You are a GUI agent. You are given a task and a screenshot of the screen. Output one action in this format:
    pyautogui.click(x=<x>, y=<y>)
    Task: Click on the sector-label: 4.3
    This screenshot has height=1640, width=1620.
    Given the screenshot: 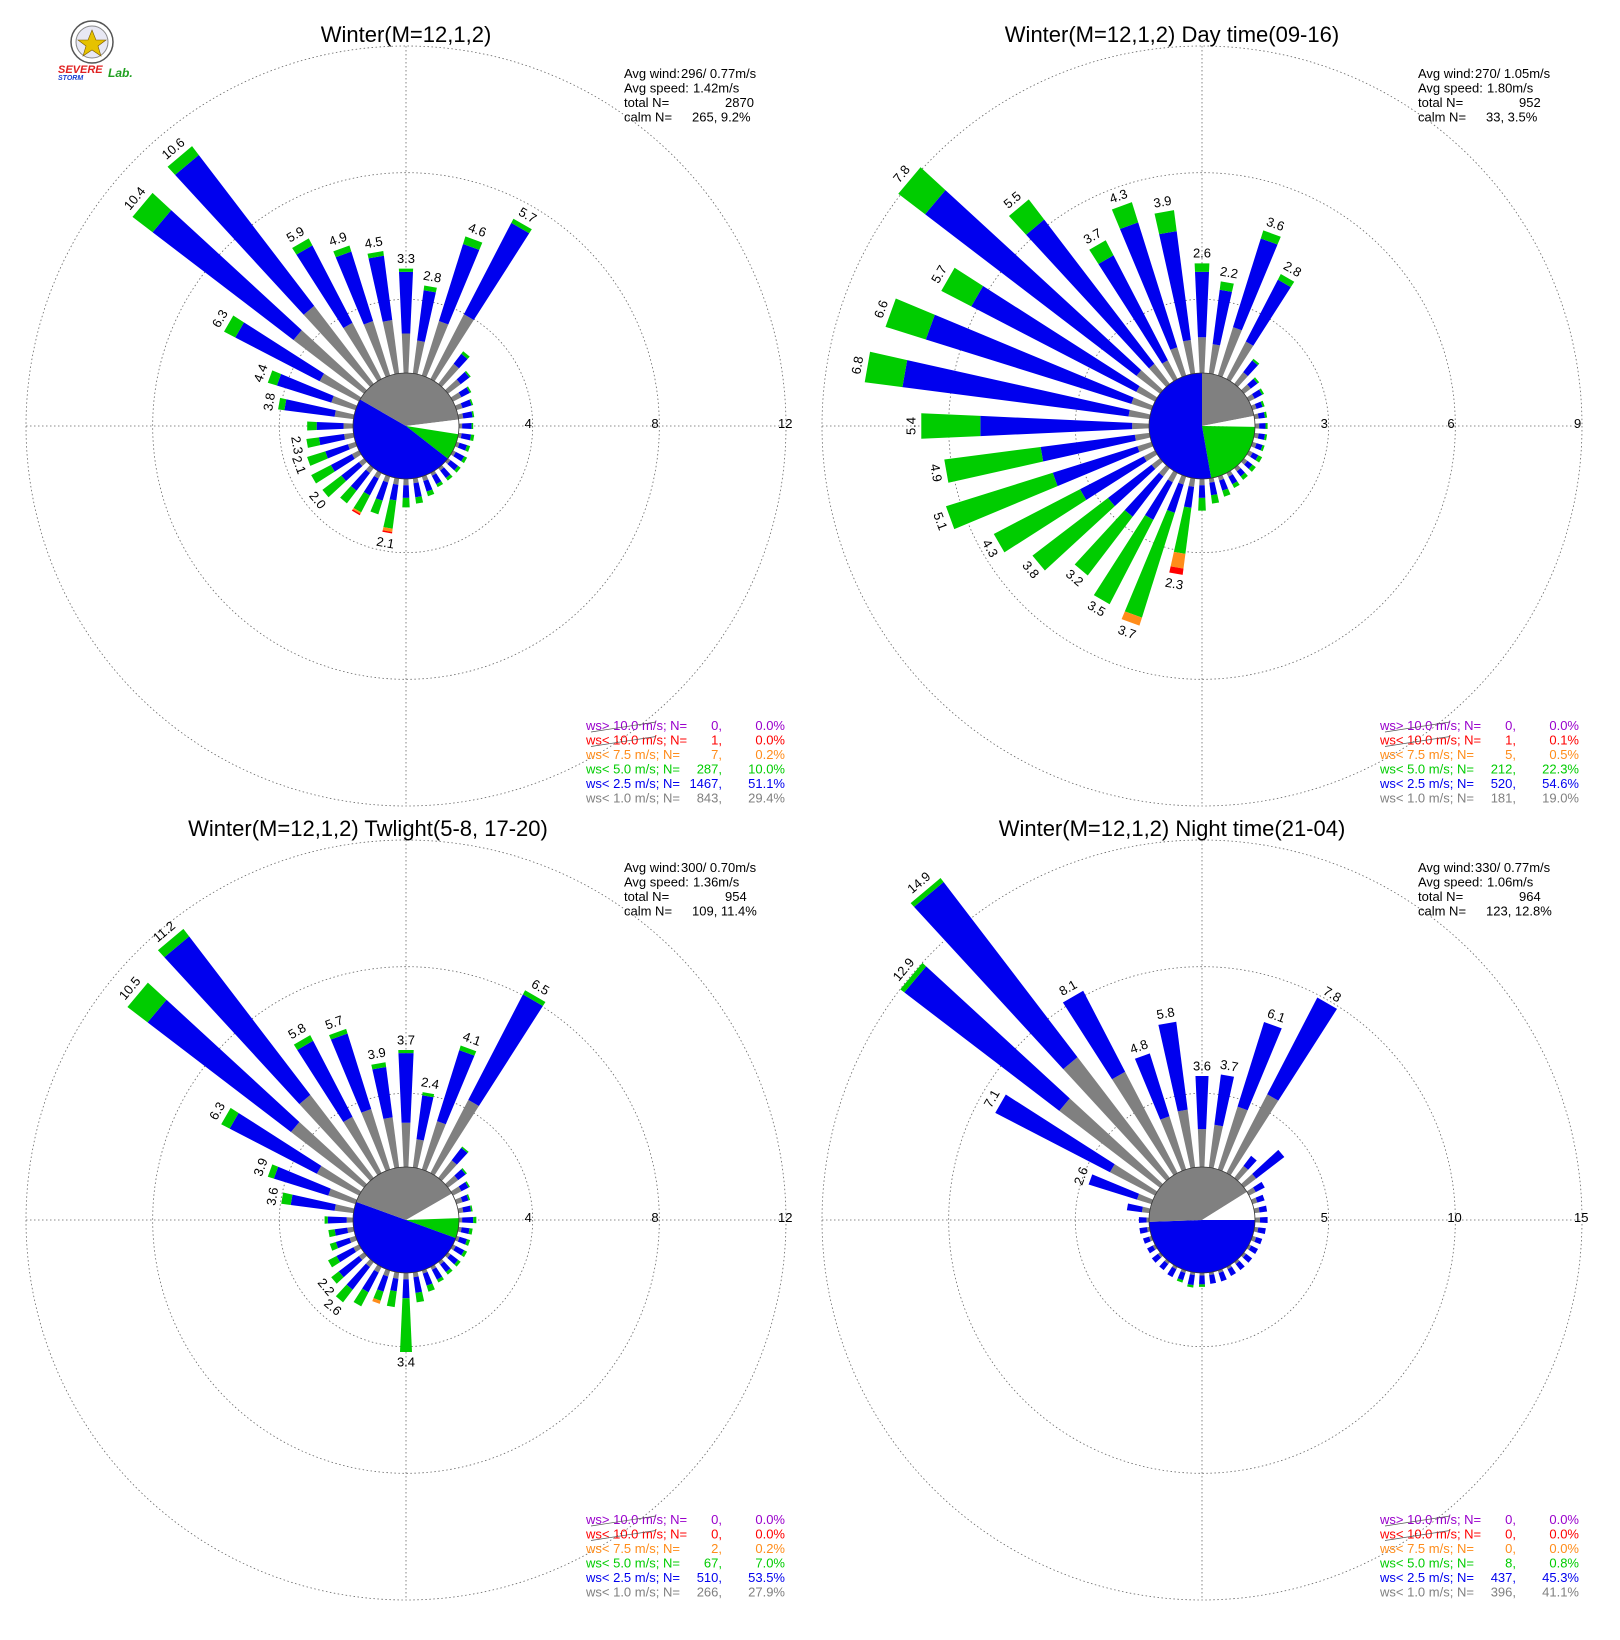 What is the action you would take?
    pyautogui.click(x=1118, y=196)
    